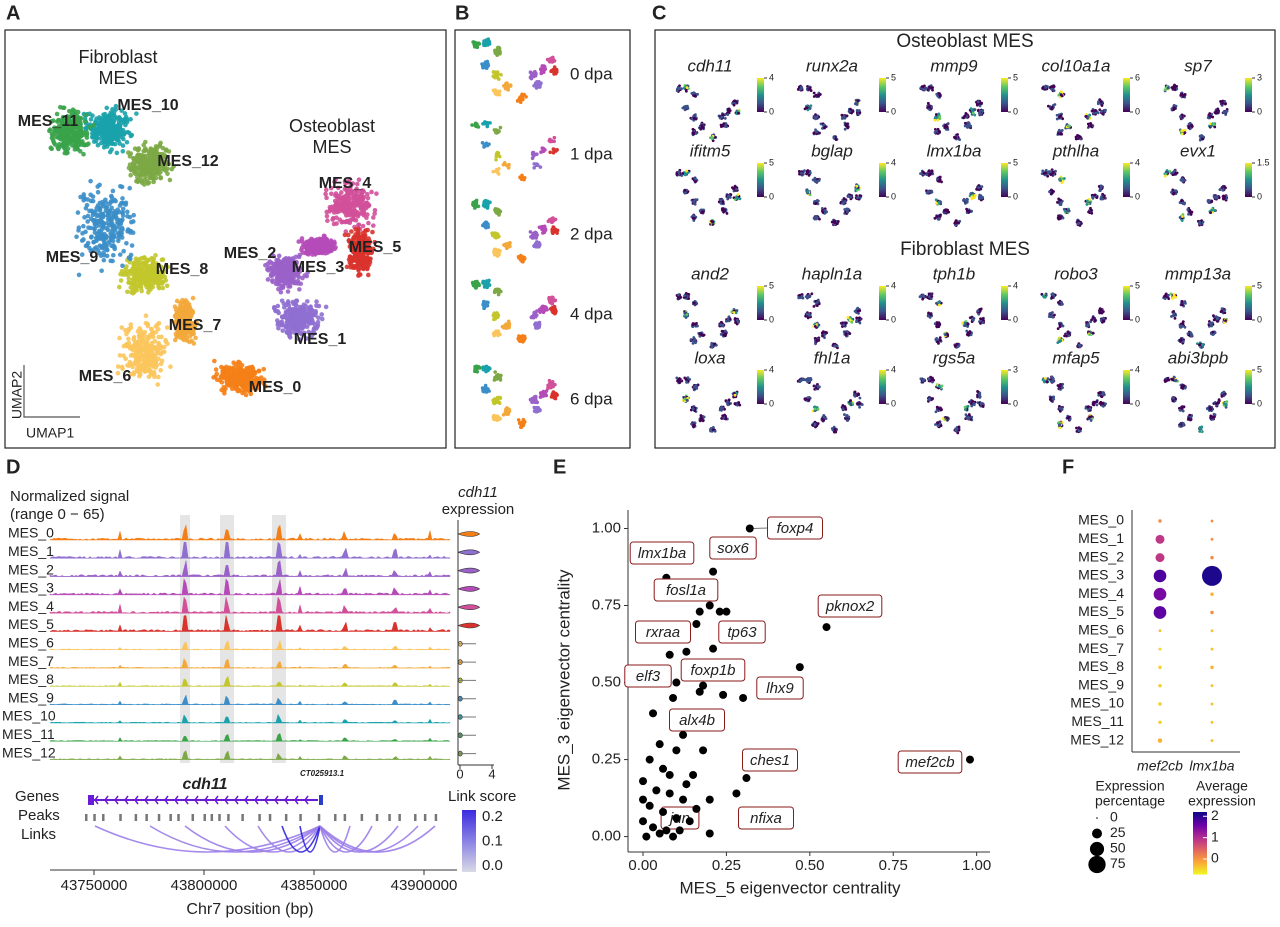 This screenshot has height=927, width=1280. What do you see at coordinates (514, 70) in the screenshot?
I see `timepoint-umap` at bounding box center [514, 70].